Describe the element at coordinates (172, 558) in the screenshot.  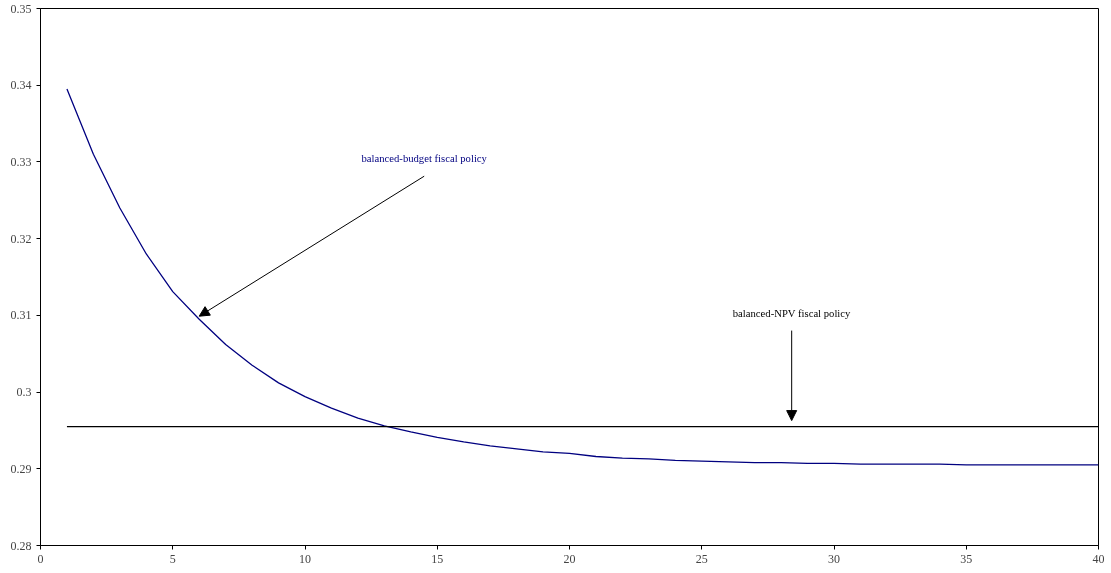
I see `x-tick-label: 5` at that location.